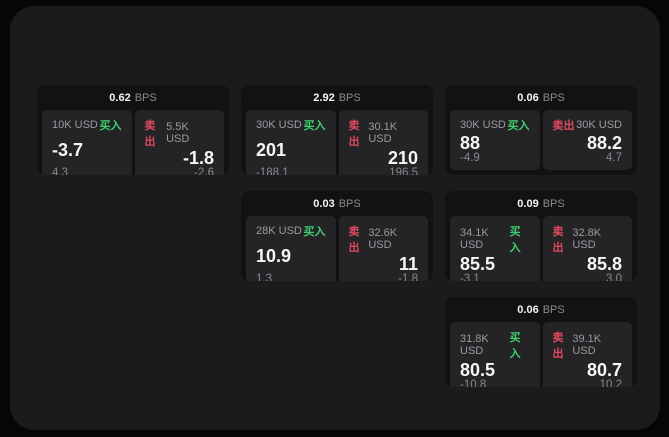  Describe the element at coordinates (474, 239) in the screenshot. I see `buy-amount: 34.1K USD` at that location.